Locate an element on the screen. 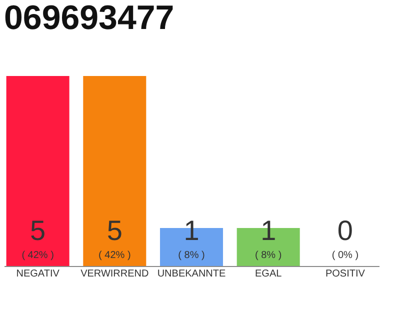 This screenshot has height=320, width=410. x-tick-label: VERWIRREND is located at coordinates (114, 274).